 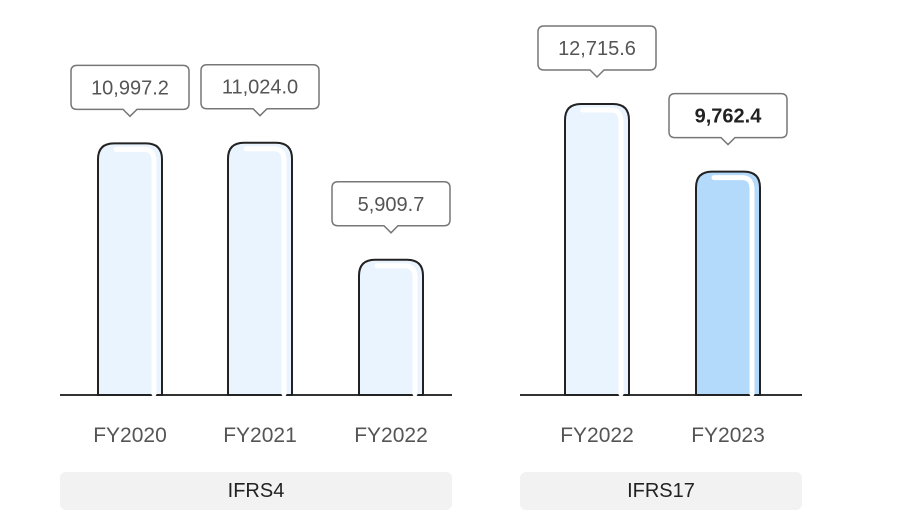 What do you see at coordinates (728, 435) in the screenshot?
I see `tick-label: FY2023` at bounding box center [728, 435].